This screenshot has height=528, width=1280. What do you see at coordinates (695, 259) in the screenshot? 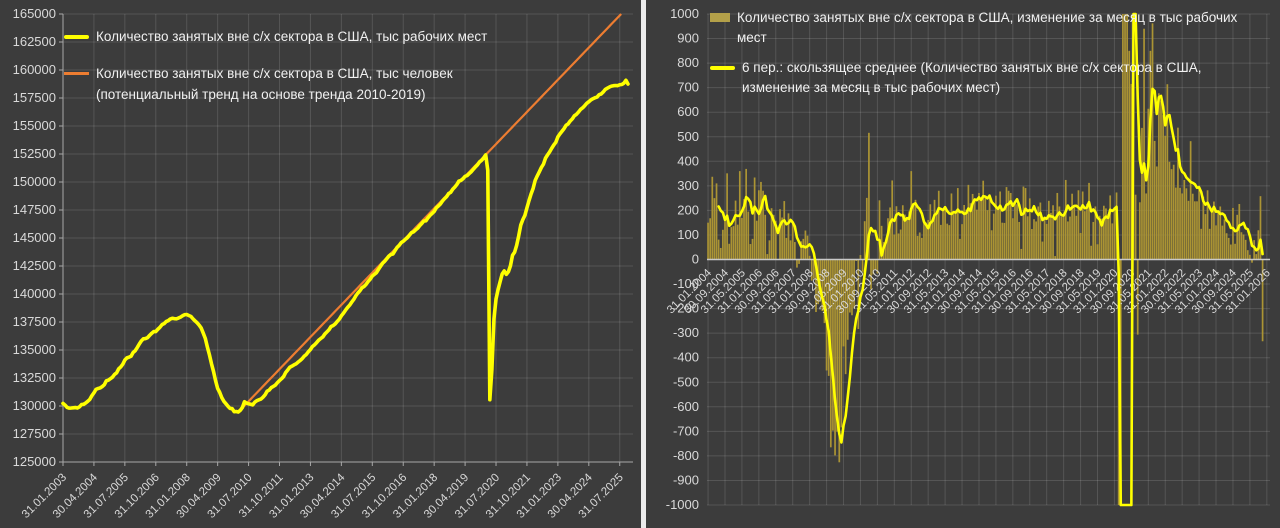
I see `svg-text: 0` at bounding box center [695, 259].